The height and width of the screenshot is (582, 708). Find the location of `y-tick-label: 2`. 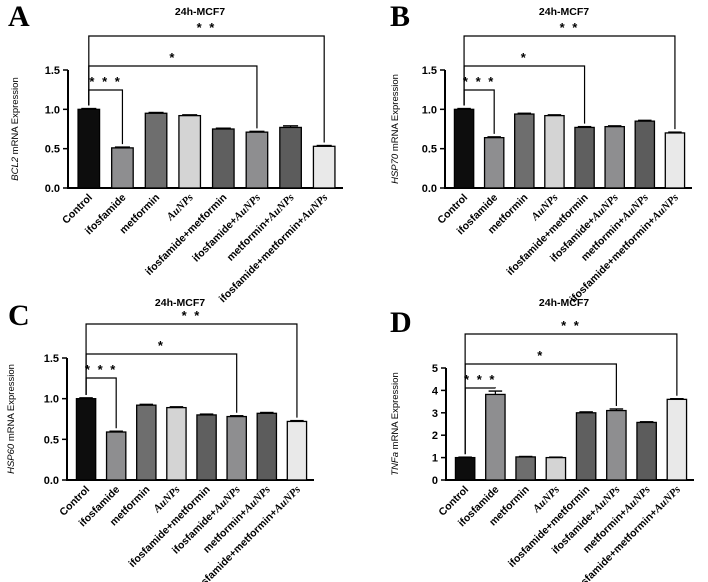

y-tick-label: 2 is located at coordinates (435, 436).